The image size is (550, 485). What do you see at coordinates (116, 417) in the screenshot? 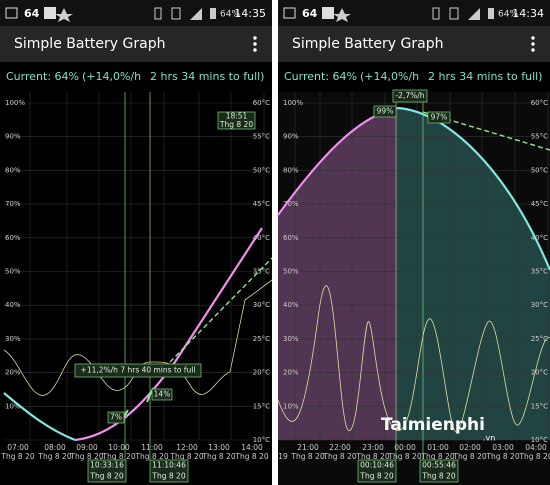
I see `annotation-text: 7%` at bounding box center [116, 417].